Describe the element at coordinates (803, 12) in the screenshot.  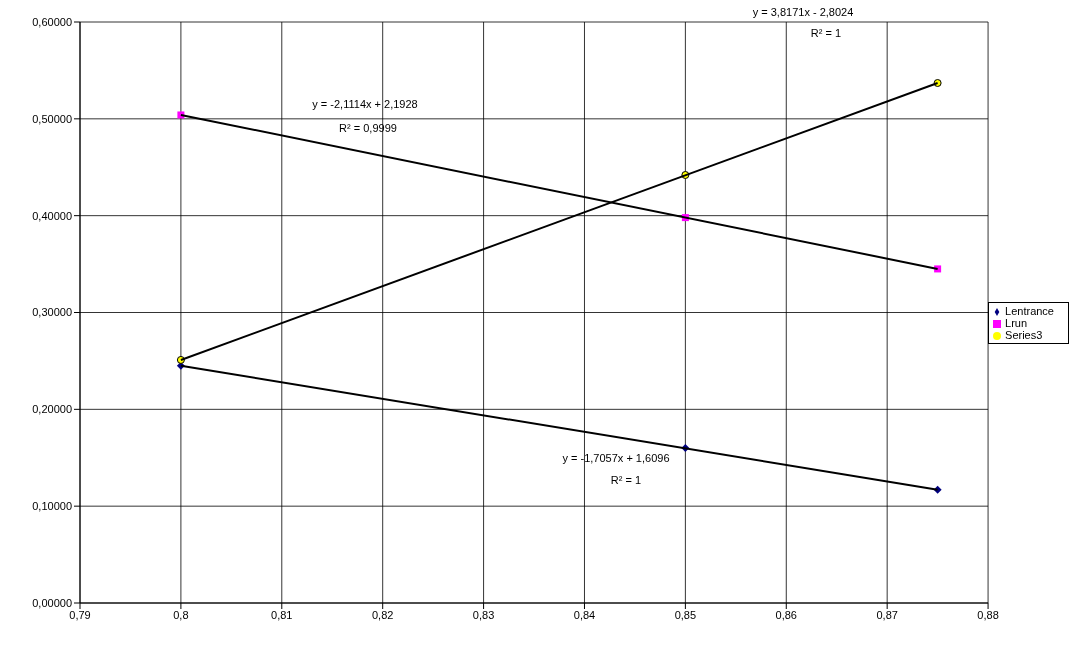
I see `text: y = 3,8171x - 2,8024` at that location.